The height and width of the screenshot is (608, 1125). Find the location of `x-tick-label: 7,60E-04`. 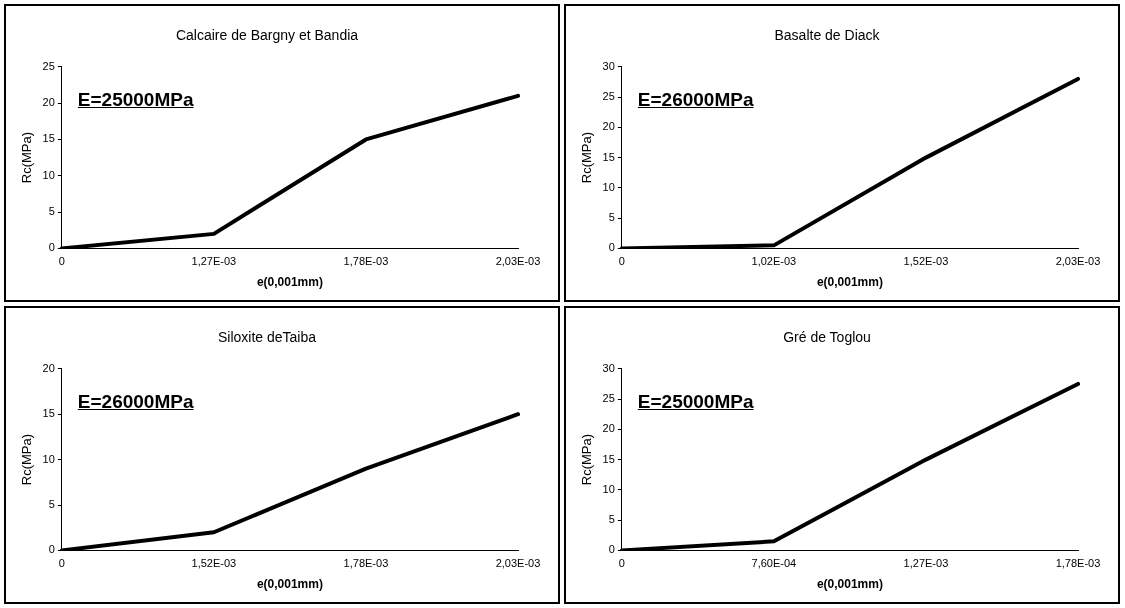

x-tick-label: 7,60E-04 is located at coordinates (774, 563).